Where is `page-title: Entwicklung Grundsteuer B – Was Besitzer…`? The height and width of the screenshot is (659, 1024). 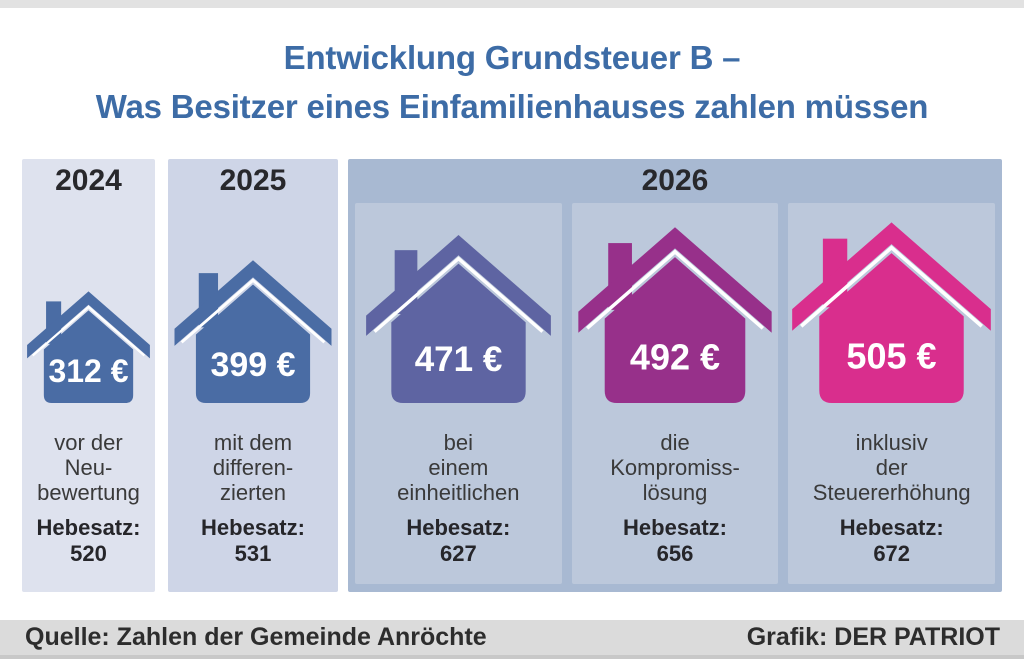
page-title: Entwicklung Grundsteuer B – Was Besitzer… is located at coordinates (512, 82).